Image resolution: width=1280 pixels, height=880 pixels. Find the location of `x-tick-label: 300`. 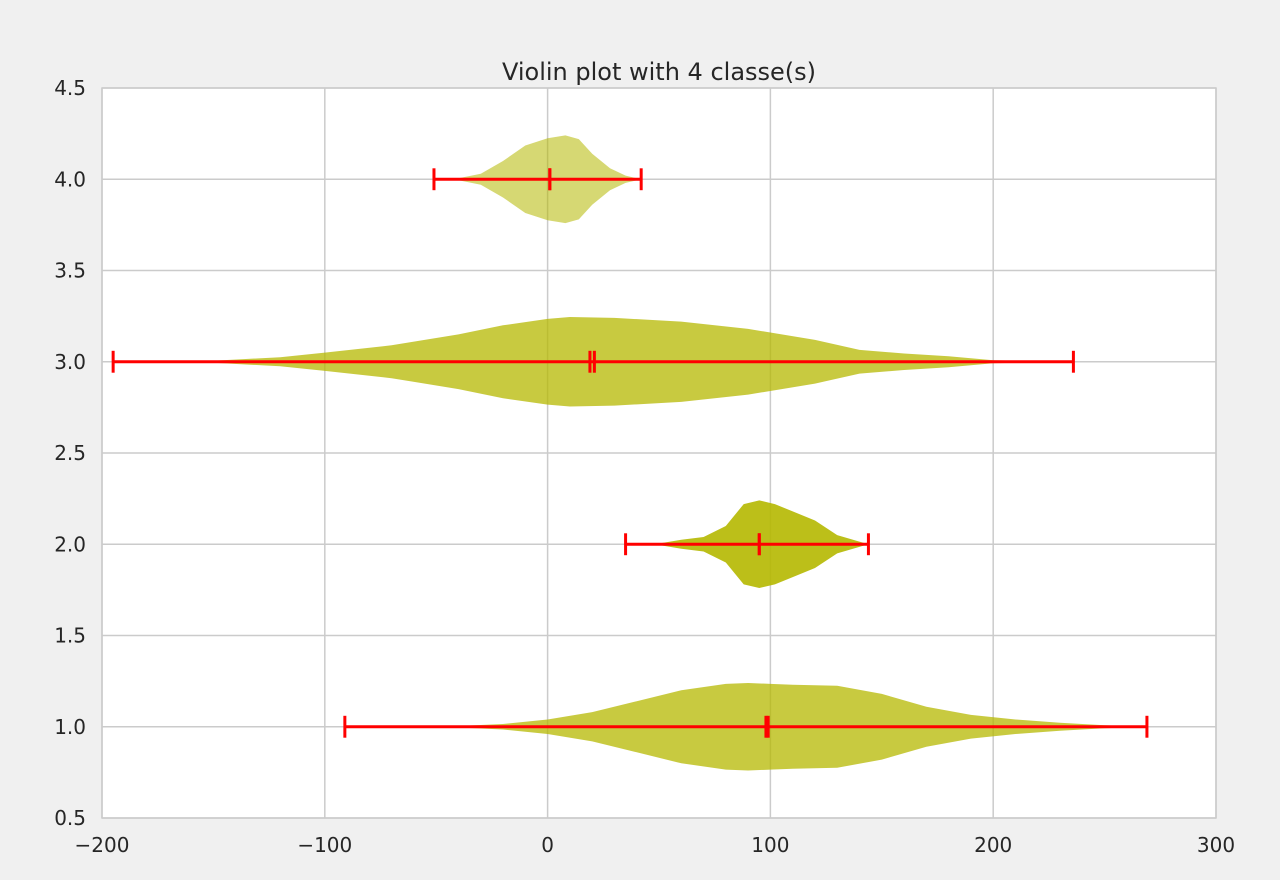

x-tick-label: 300 is located at coordinates (1216, 845).